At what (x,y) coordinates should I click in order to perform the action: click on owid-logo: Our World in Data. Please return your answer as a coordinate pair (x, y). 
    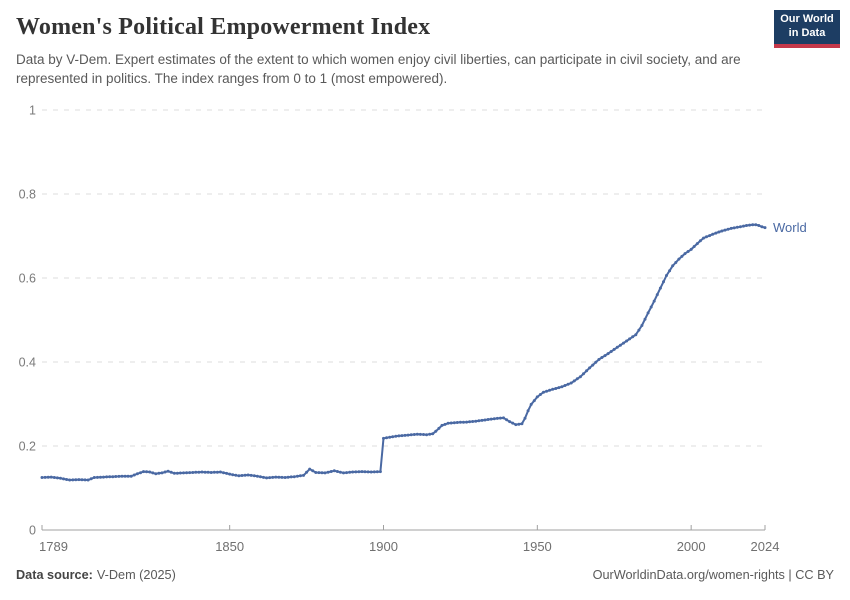
    Looking at the image, I should click on (807, 29).